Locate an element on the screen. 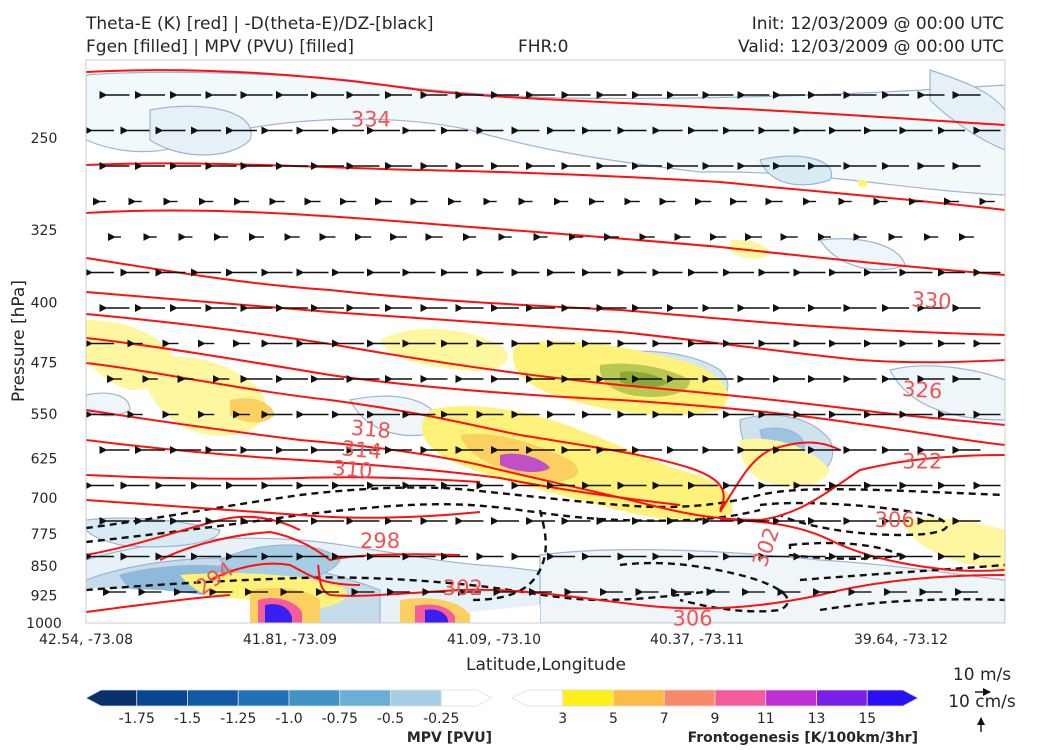 This screenshot has width=1050, height=750. colorbar-tick-label: -1.0 is located at coordinates (288, 719).